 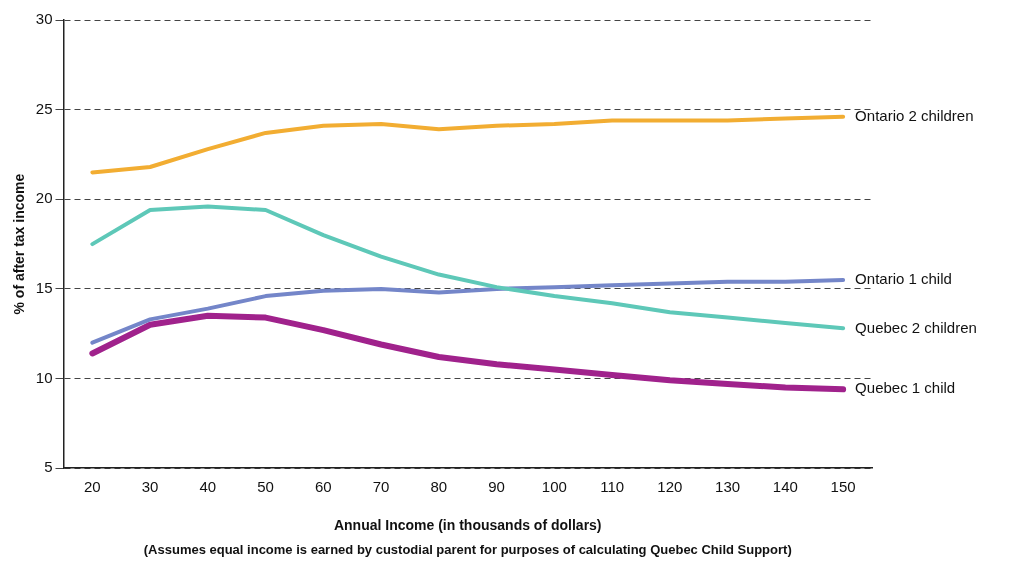 I want to click on x-axis-title: Annual Income (in thousands of dollars), so click(x=467, y=525).